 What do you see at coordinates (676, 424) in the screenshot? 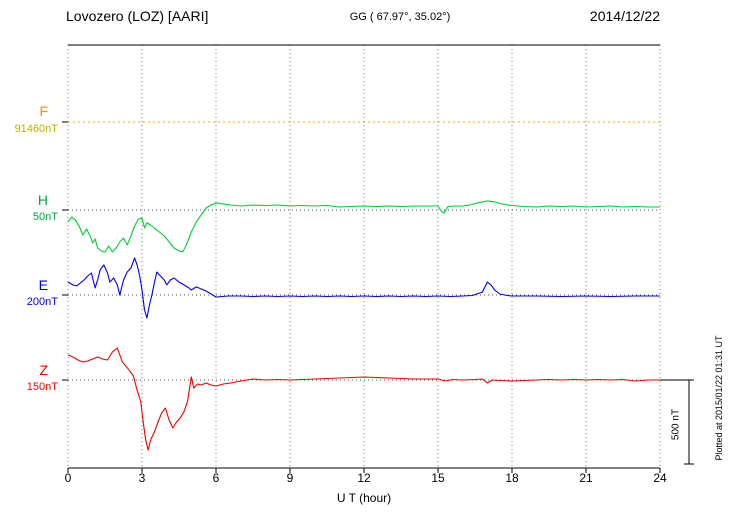
I see `scale-bar-label: 500 nT` at bounding box center [676, 424].